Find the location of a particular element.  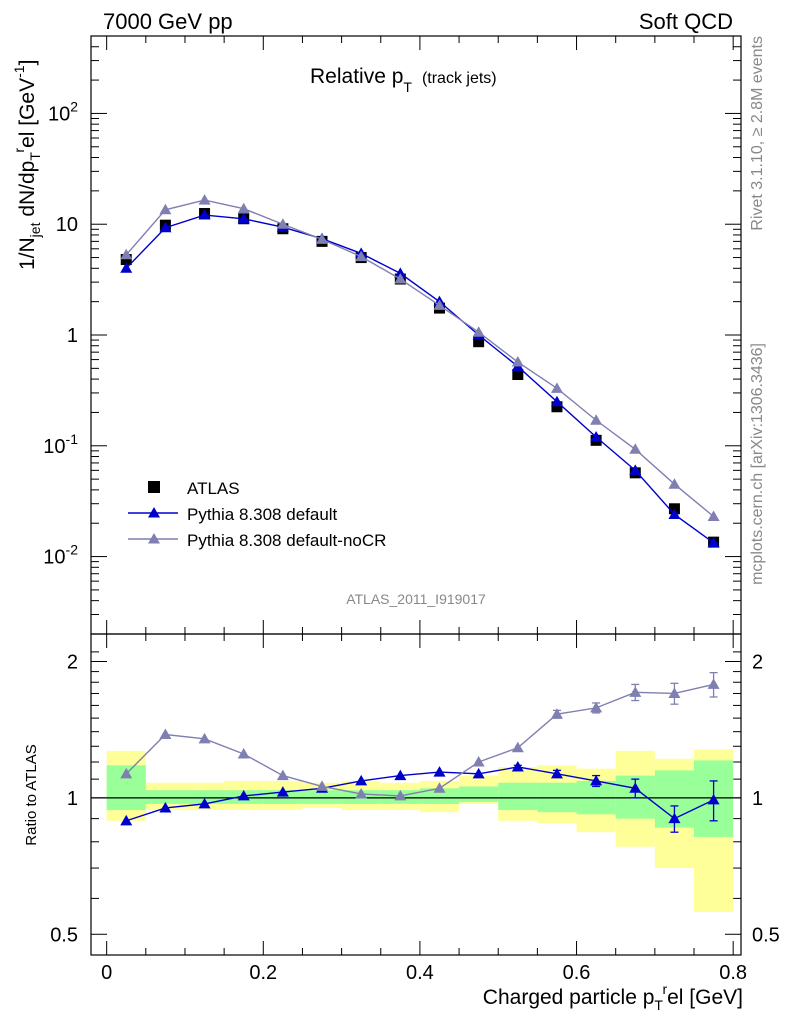

legend-marker-atlas is located at coordinates (154, 487).